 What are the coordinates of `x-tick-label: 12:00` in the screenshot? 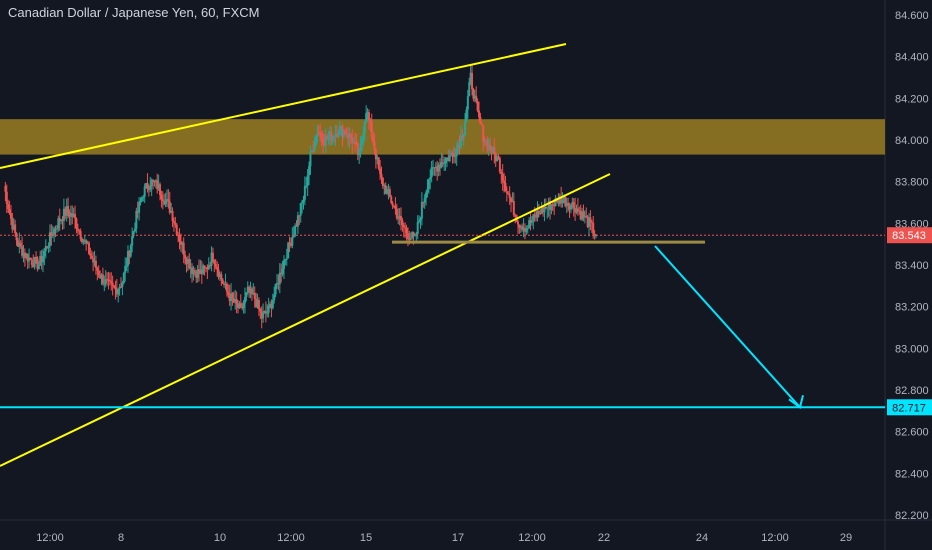 It's located at (50, 538).